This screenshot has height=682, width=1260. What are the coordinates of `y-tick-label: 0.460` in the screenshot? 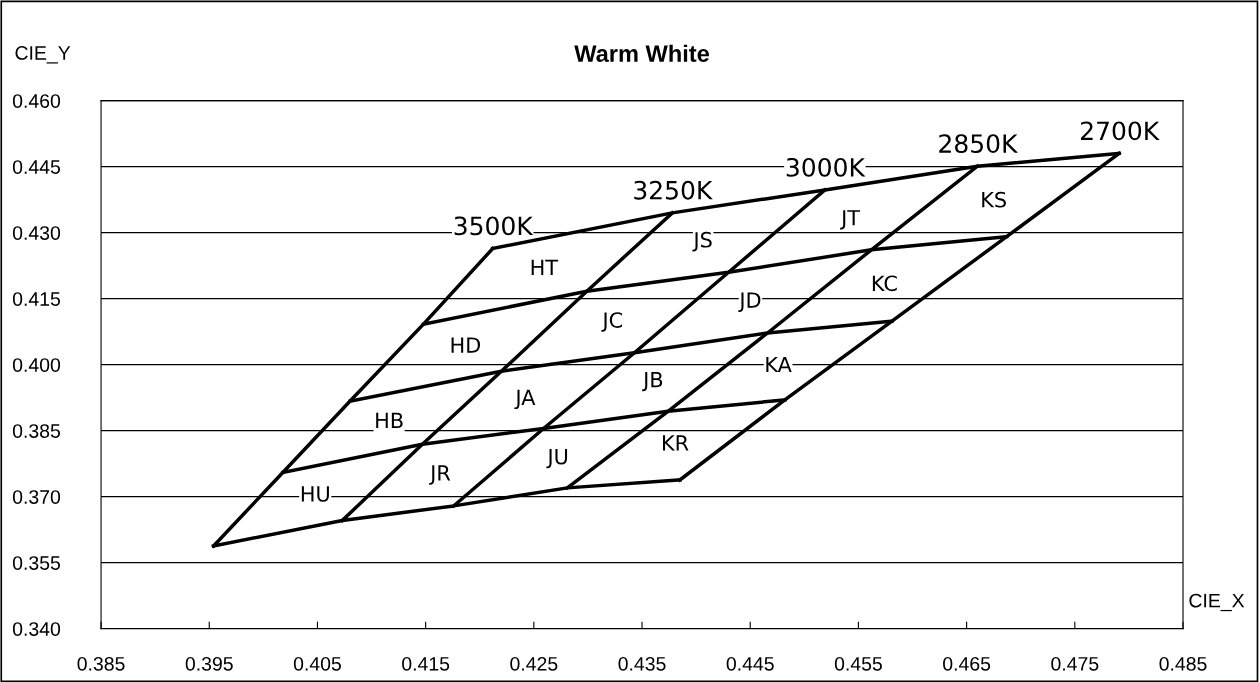 It's located at (36, 101).